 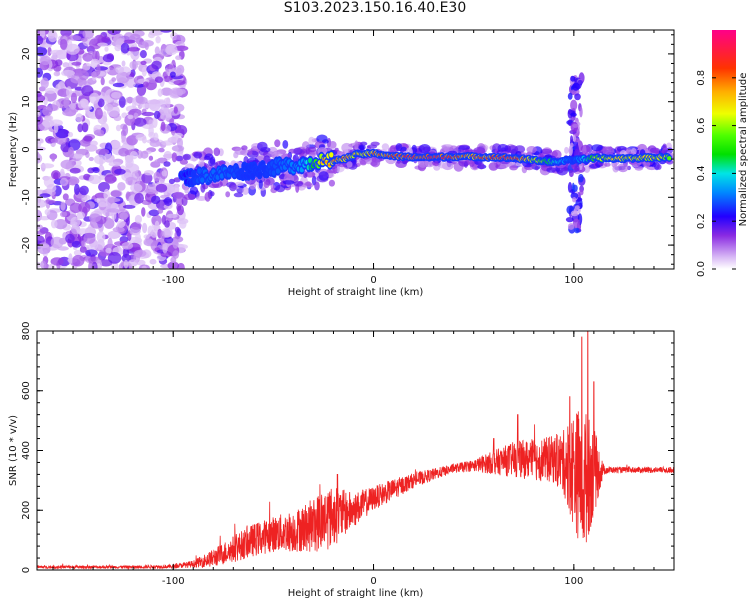 I want to click on heatmap-xtick-label: 100, so click(x=573, y=280).